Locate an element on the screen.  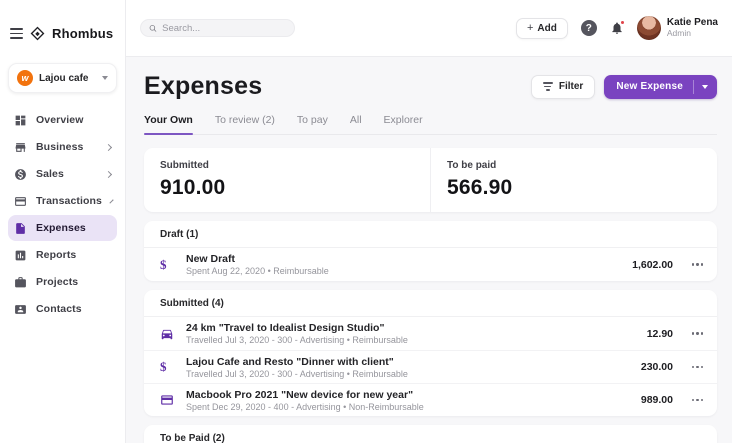
summary-value: 910.00 is located at coordinates (193, 187).